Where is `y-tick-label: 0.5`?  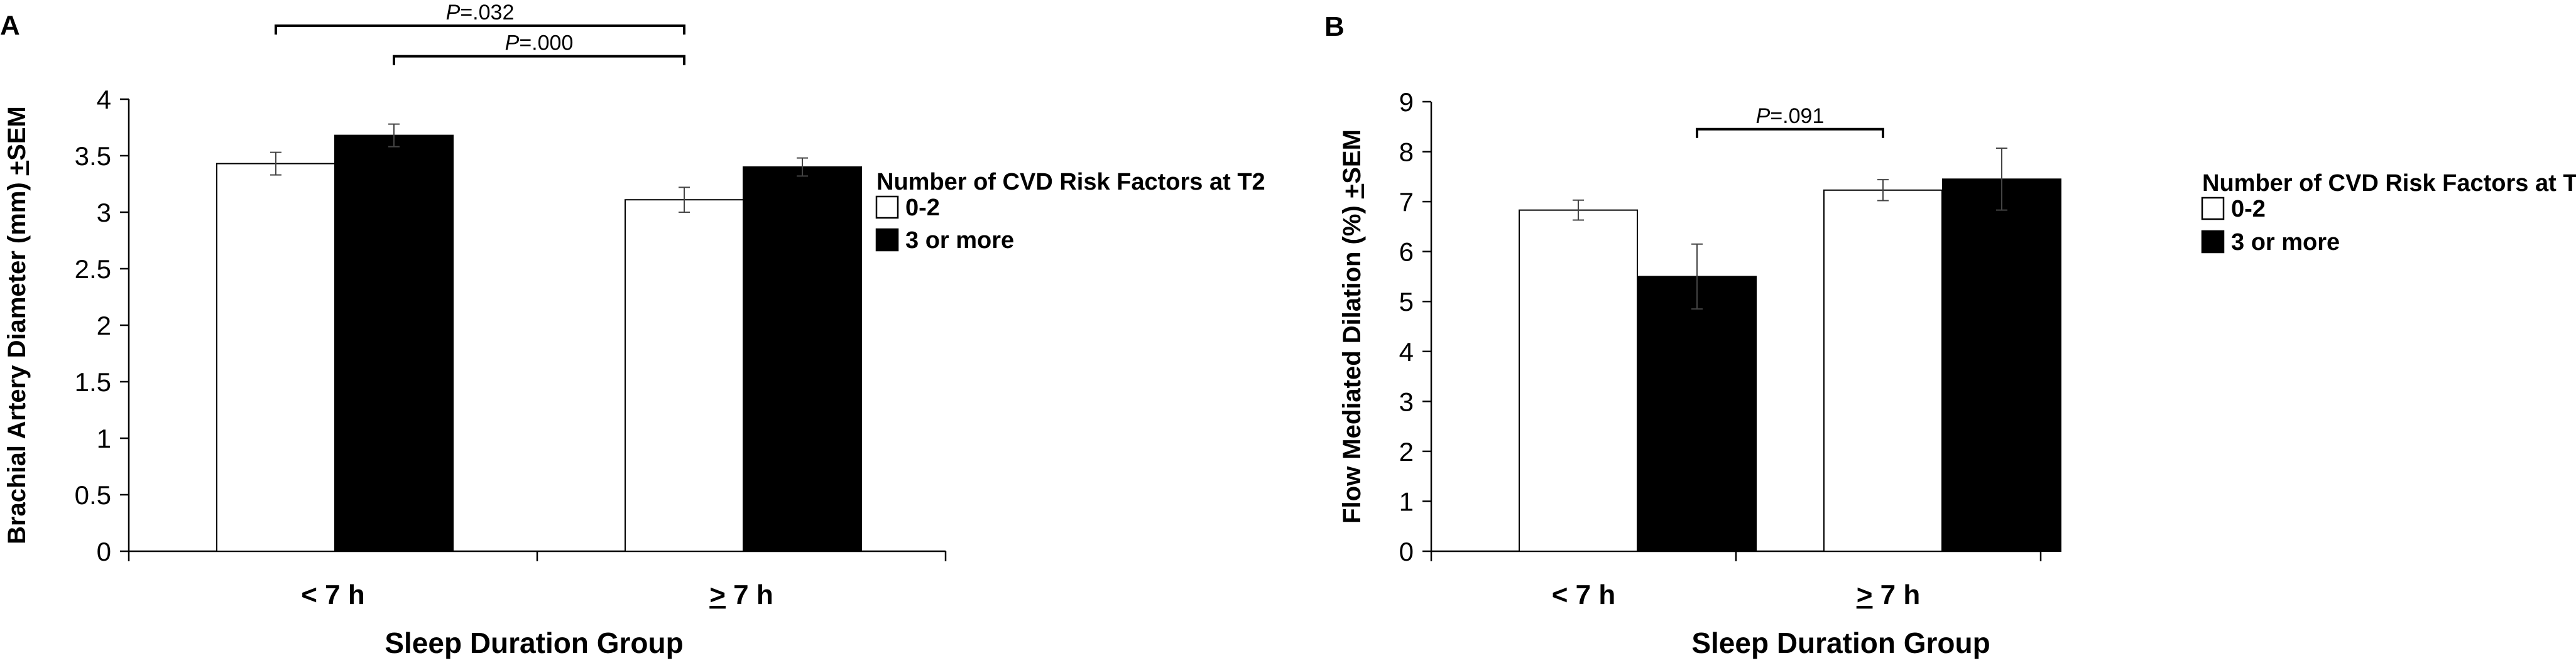
y-tick-label: 0.5 is located at coordinates (93, 495).